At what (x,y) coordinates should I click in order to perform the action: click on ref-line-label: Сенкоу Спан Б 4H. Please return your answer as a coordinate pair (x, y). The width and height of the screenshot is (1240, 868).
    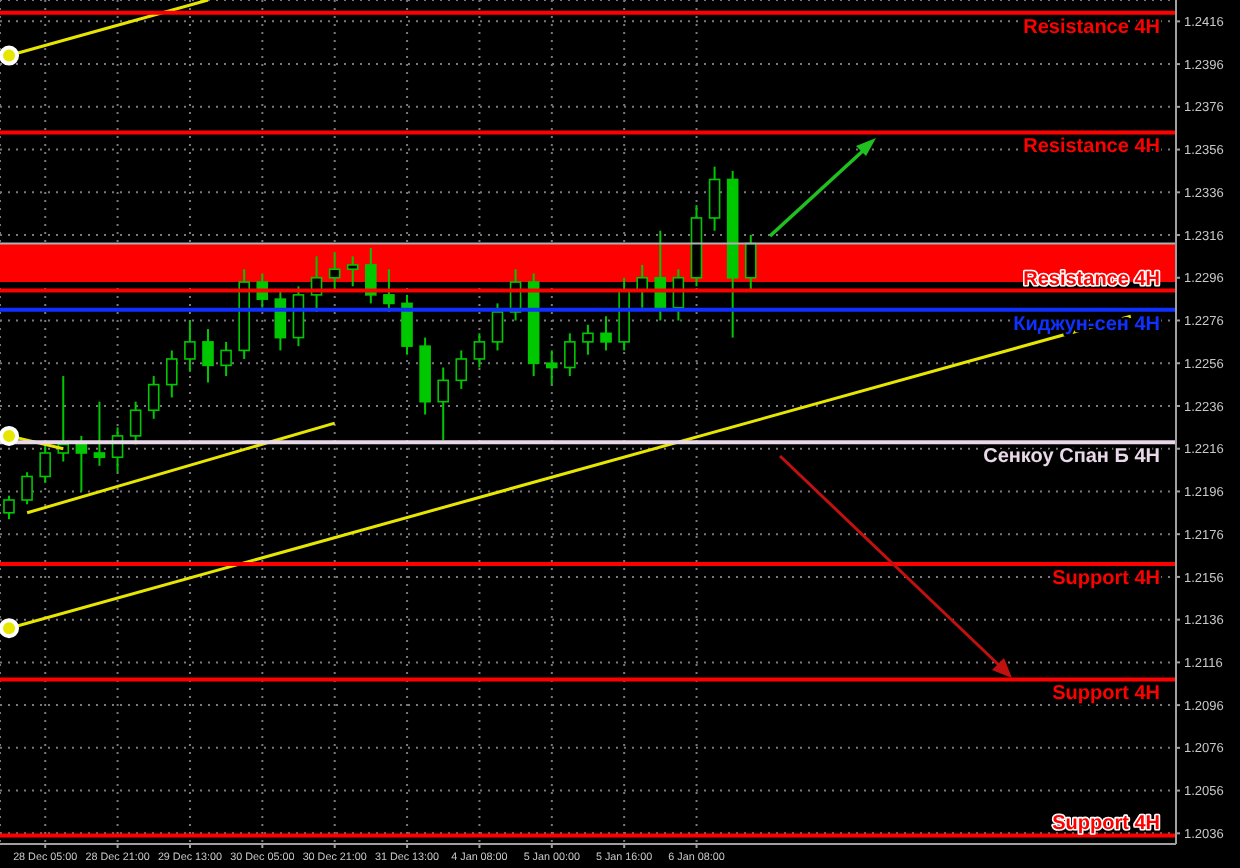
    Looking at the image, I should click on (1071, 457).